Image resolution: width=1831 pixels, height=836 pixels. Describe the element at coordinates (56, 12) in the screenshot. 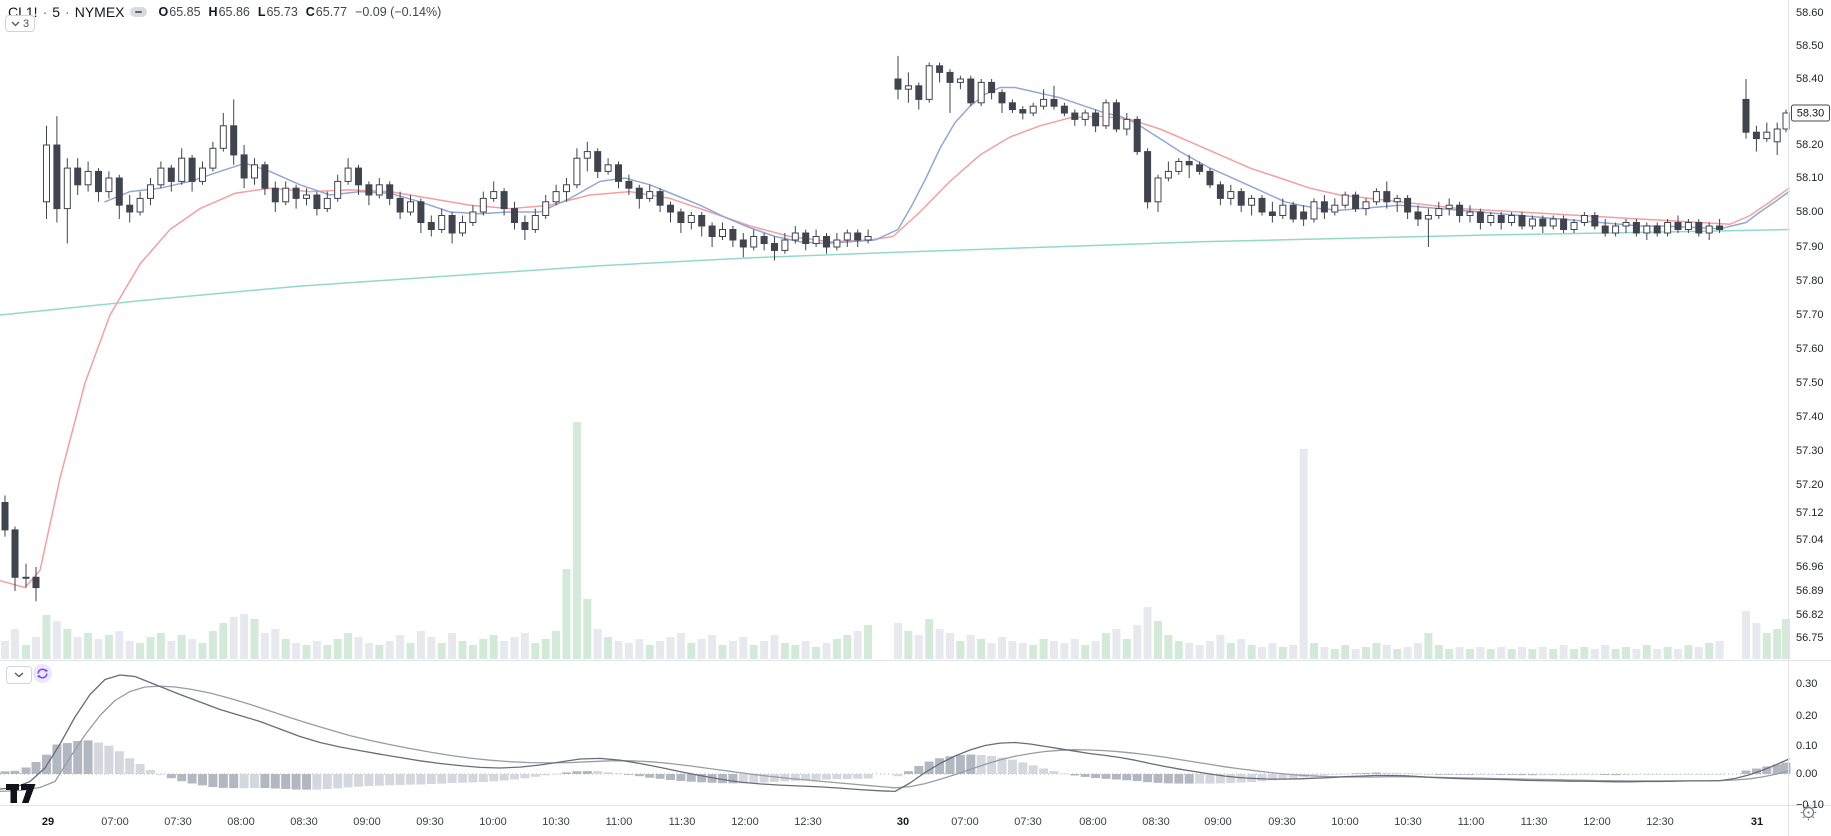

I see `interval-value: 5` at that location.